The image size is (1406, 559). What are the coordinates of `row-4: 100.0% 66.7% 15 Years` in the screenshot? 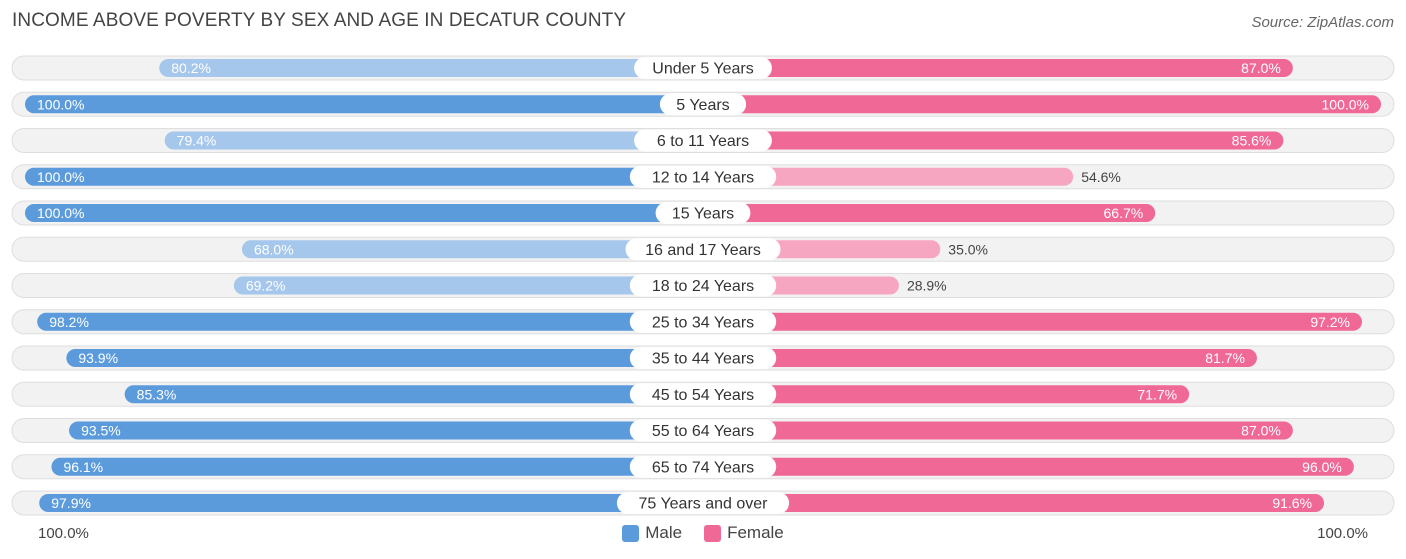 It's located at (703, 213).